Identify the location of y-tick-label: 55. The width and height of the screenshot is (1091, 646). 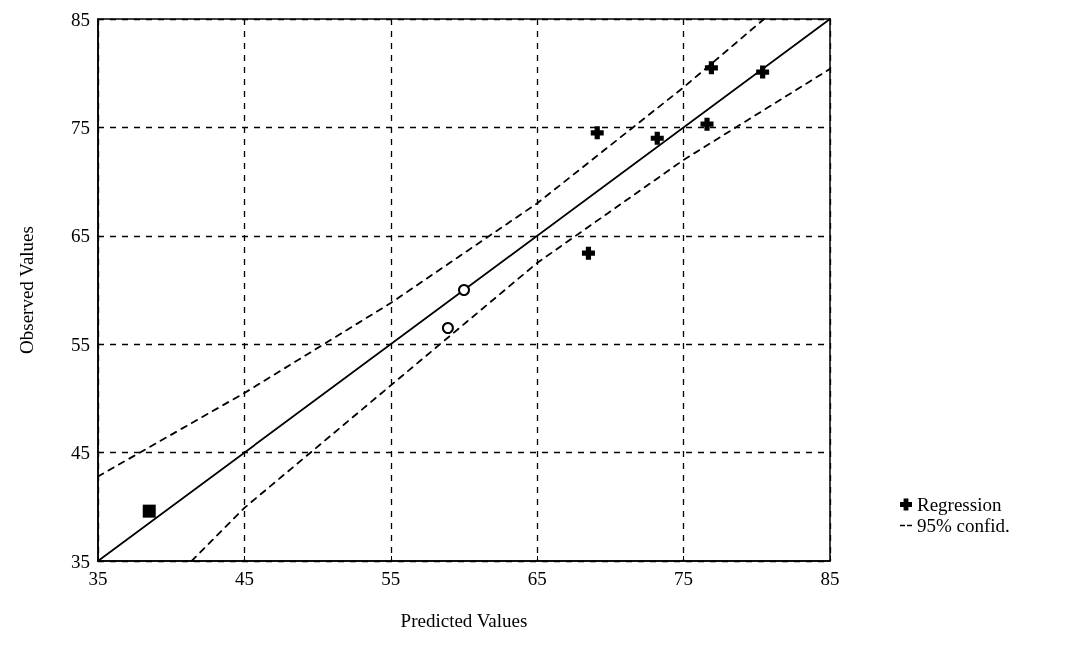
(80, 344).